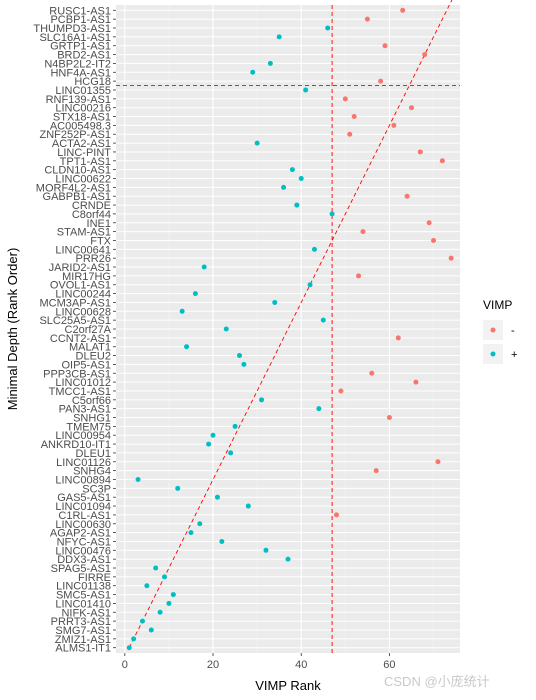 This screenshot has width=536, height=700. What do you see at coordinates (83, 295) in the screenshot?
I see `y-tick-label: LINC00244` at bounding box center [83, 295].